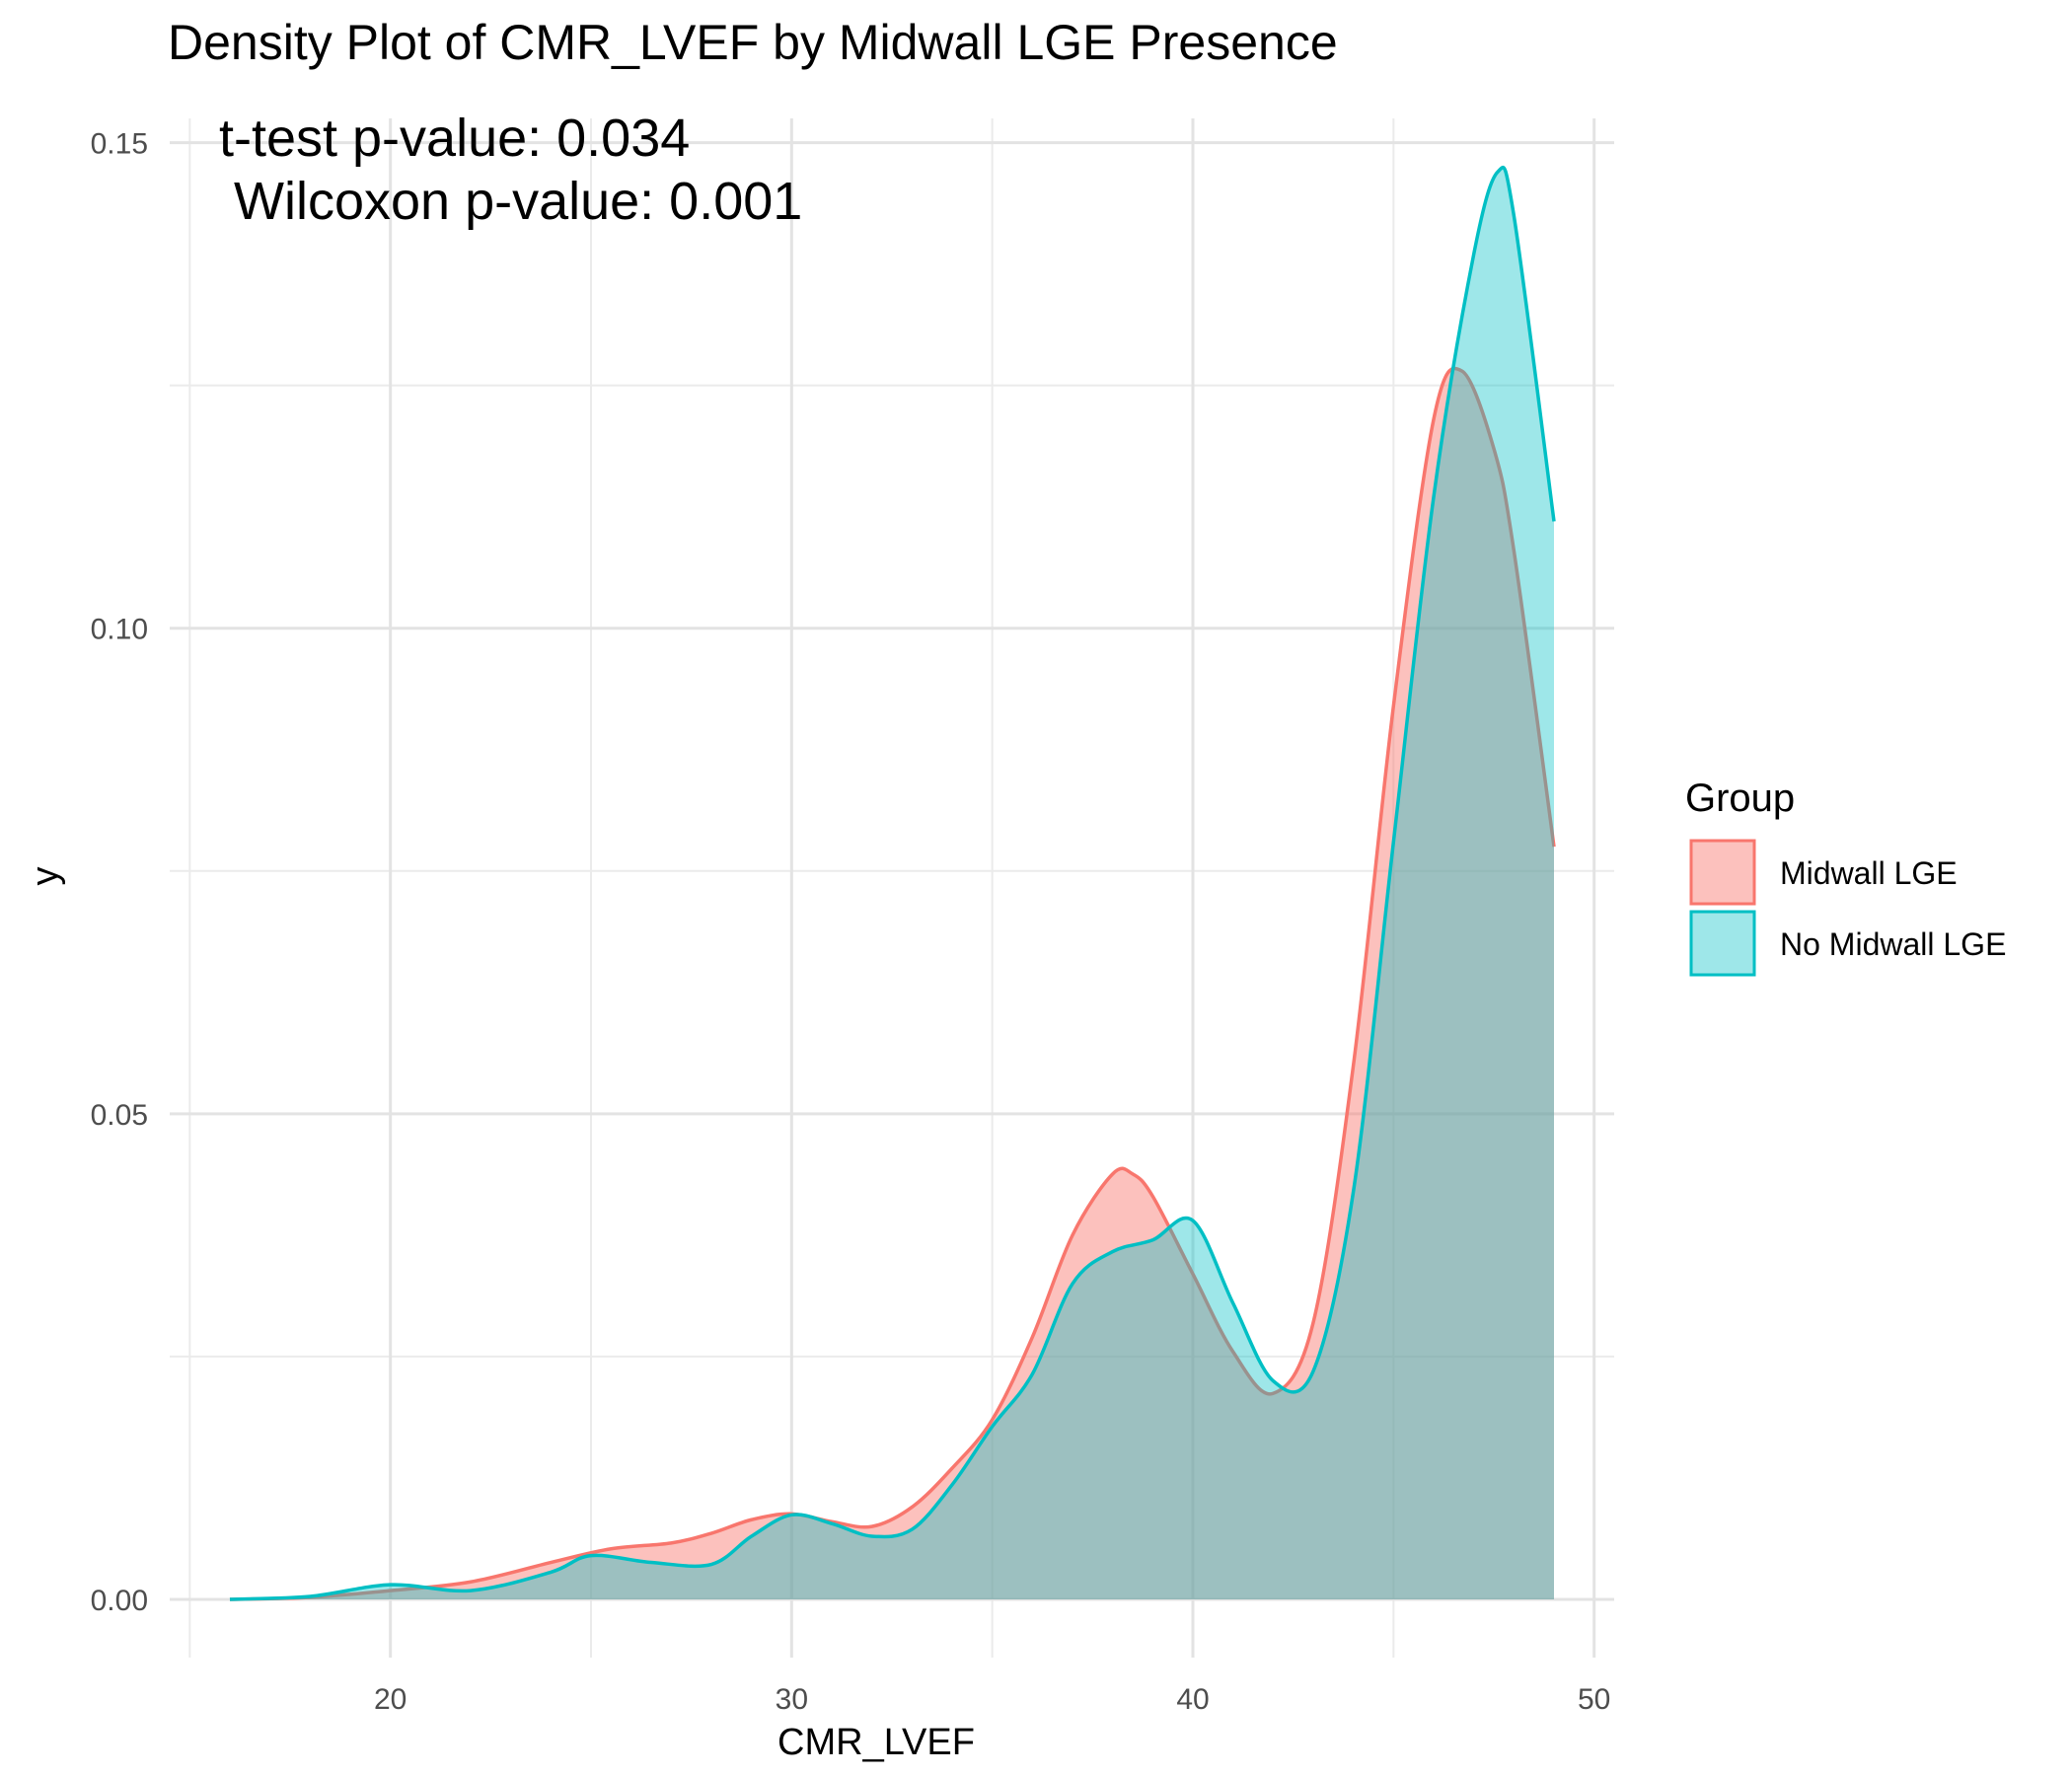 The image size is (2072, 1776). What do you see at coordinates (1193, 1699) in the screenshot?
I see `x-tick-label: 40` at bounding box center [1193, 1699].